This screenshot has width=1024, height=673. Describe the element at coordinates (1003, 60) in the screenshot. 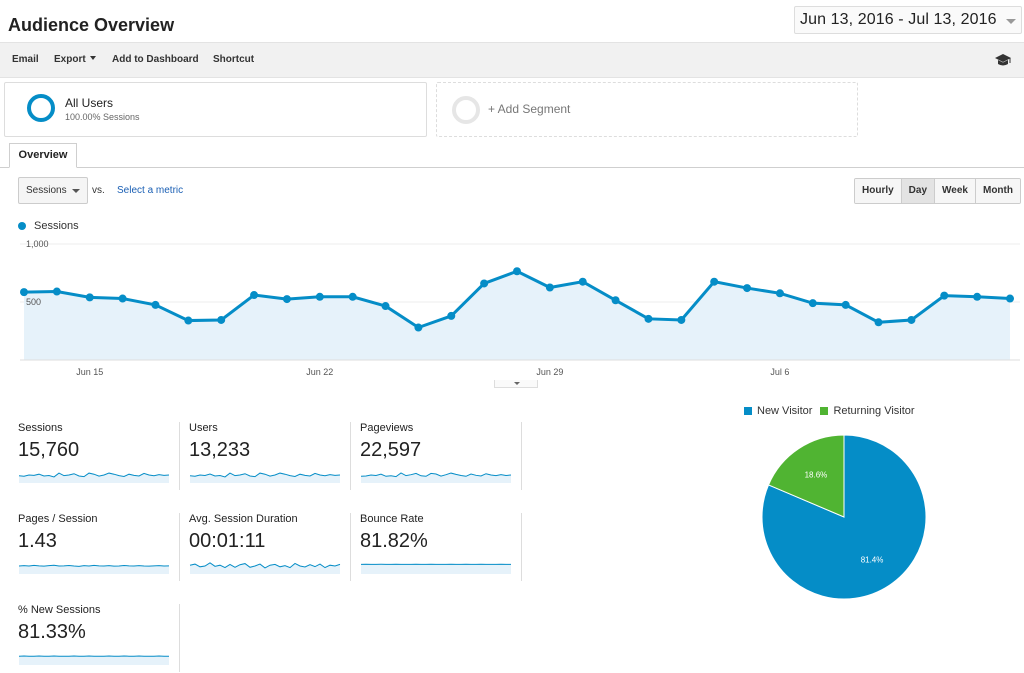

I see `graduation-cap-icon` at that location.